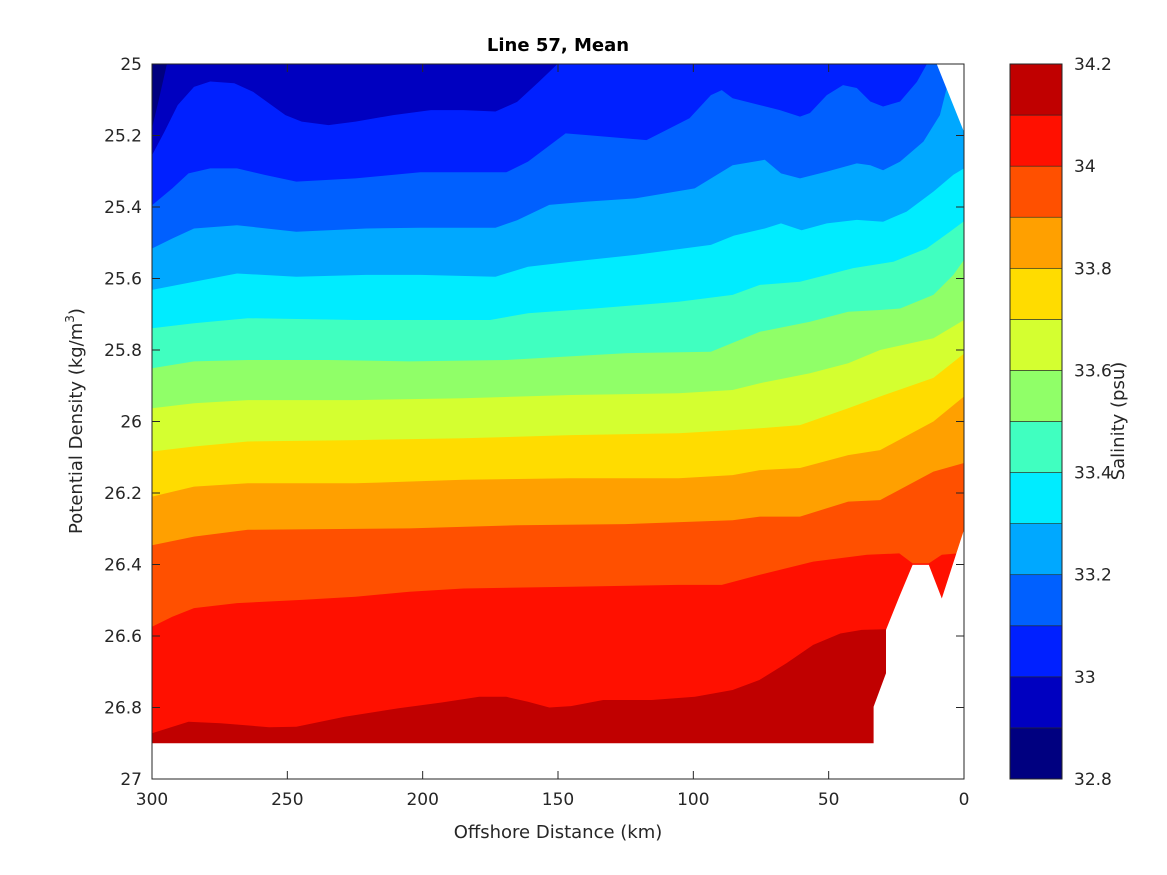 The width and height of the screenshot is (1167, 875). I want to click on colorbar-swatch-32.8, so click(1036, 753).